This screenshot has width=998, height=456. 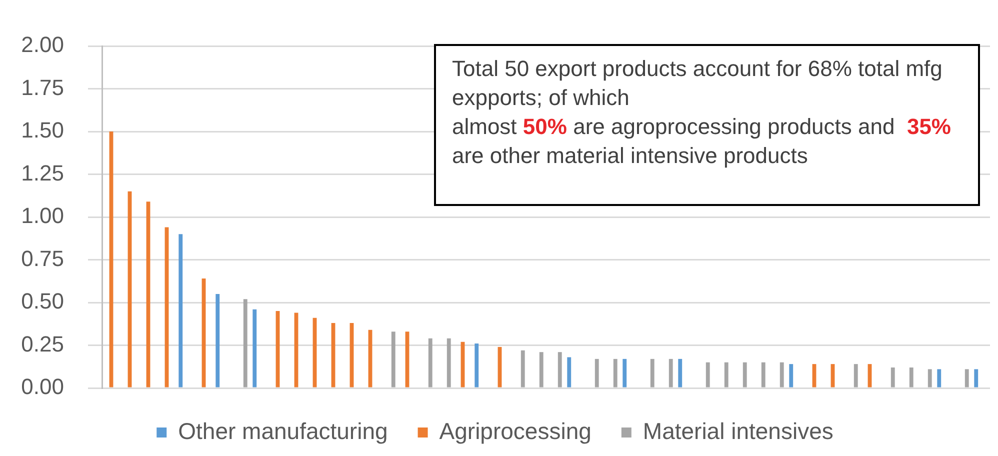 I want to click on y-tick-label: 0.75, so click(x=42, y=258).